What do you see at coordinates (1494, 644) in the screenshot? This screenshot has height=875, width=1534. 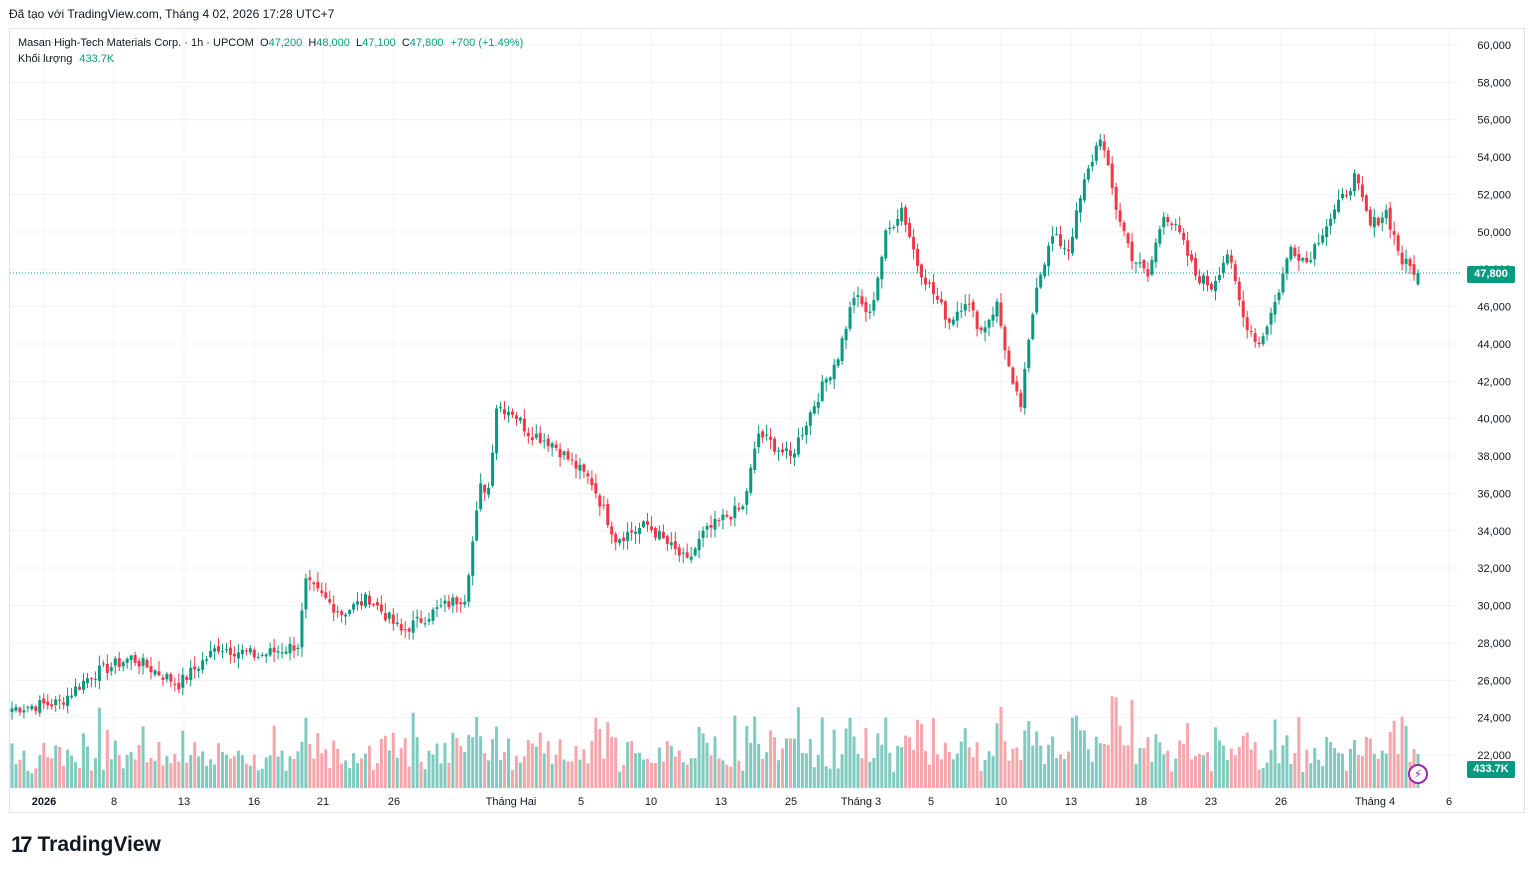 I see `price-tick-label: 28,000` at bounding box center [1494, 644].